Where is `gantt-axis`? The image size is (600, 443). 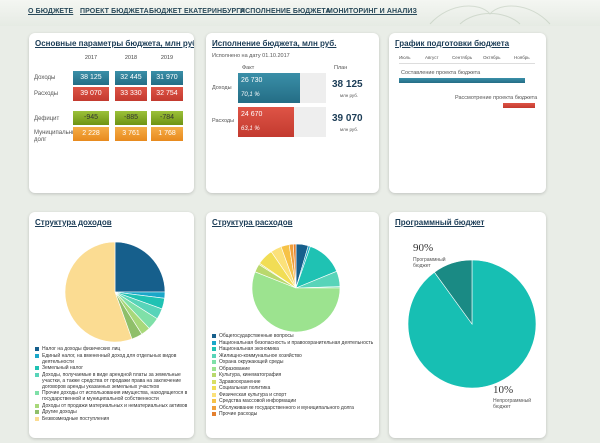
gantt-axis is located at coordinates (467, 63).